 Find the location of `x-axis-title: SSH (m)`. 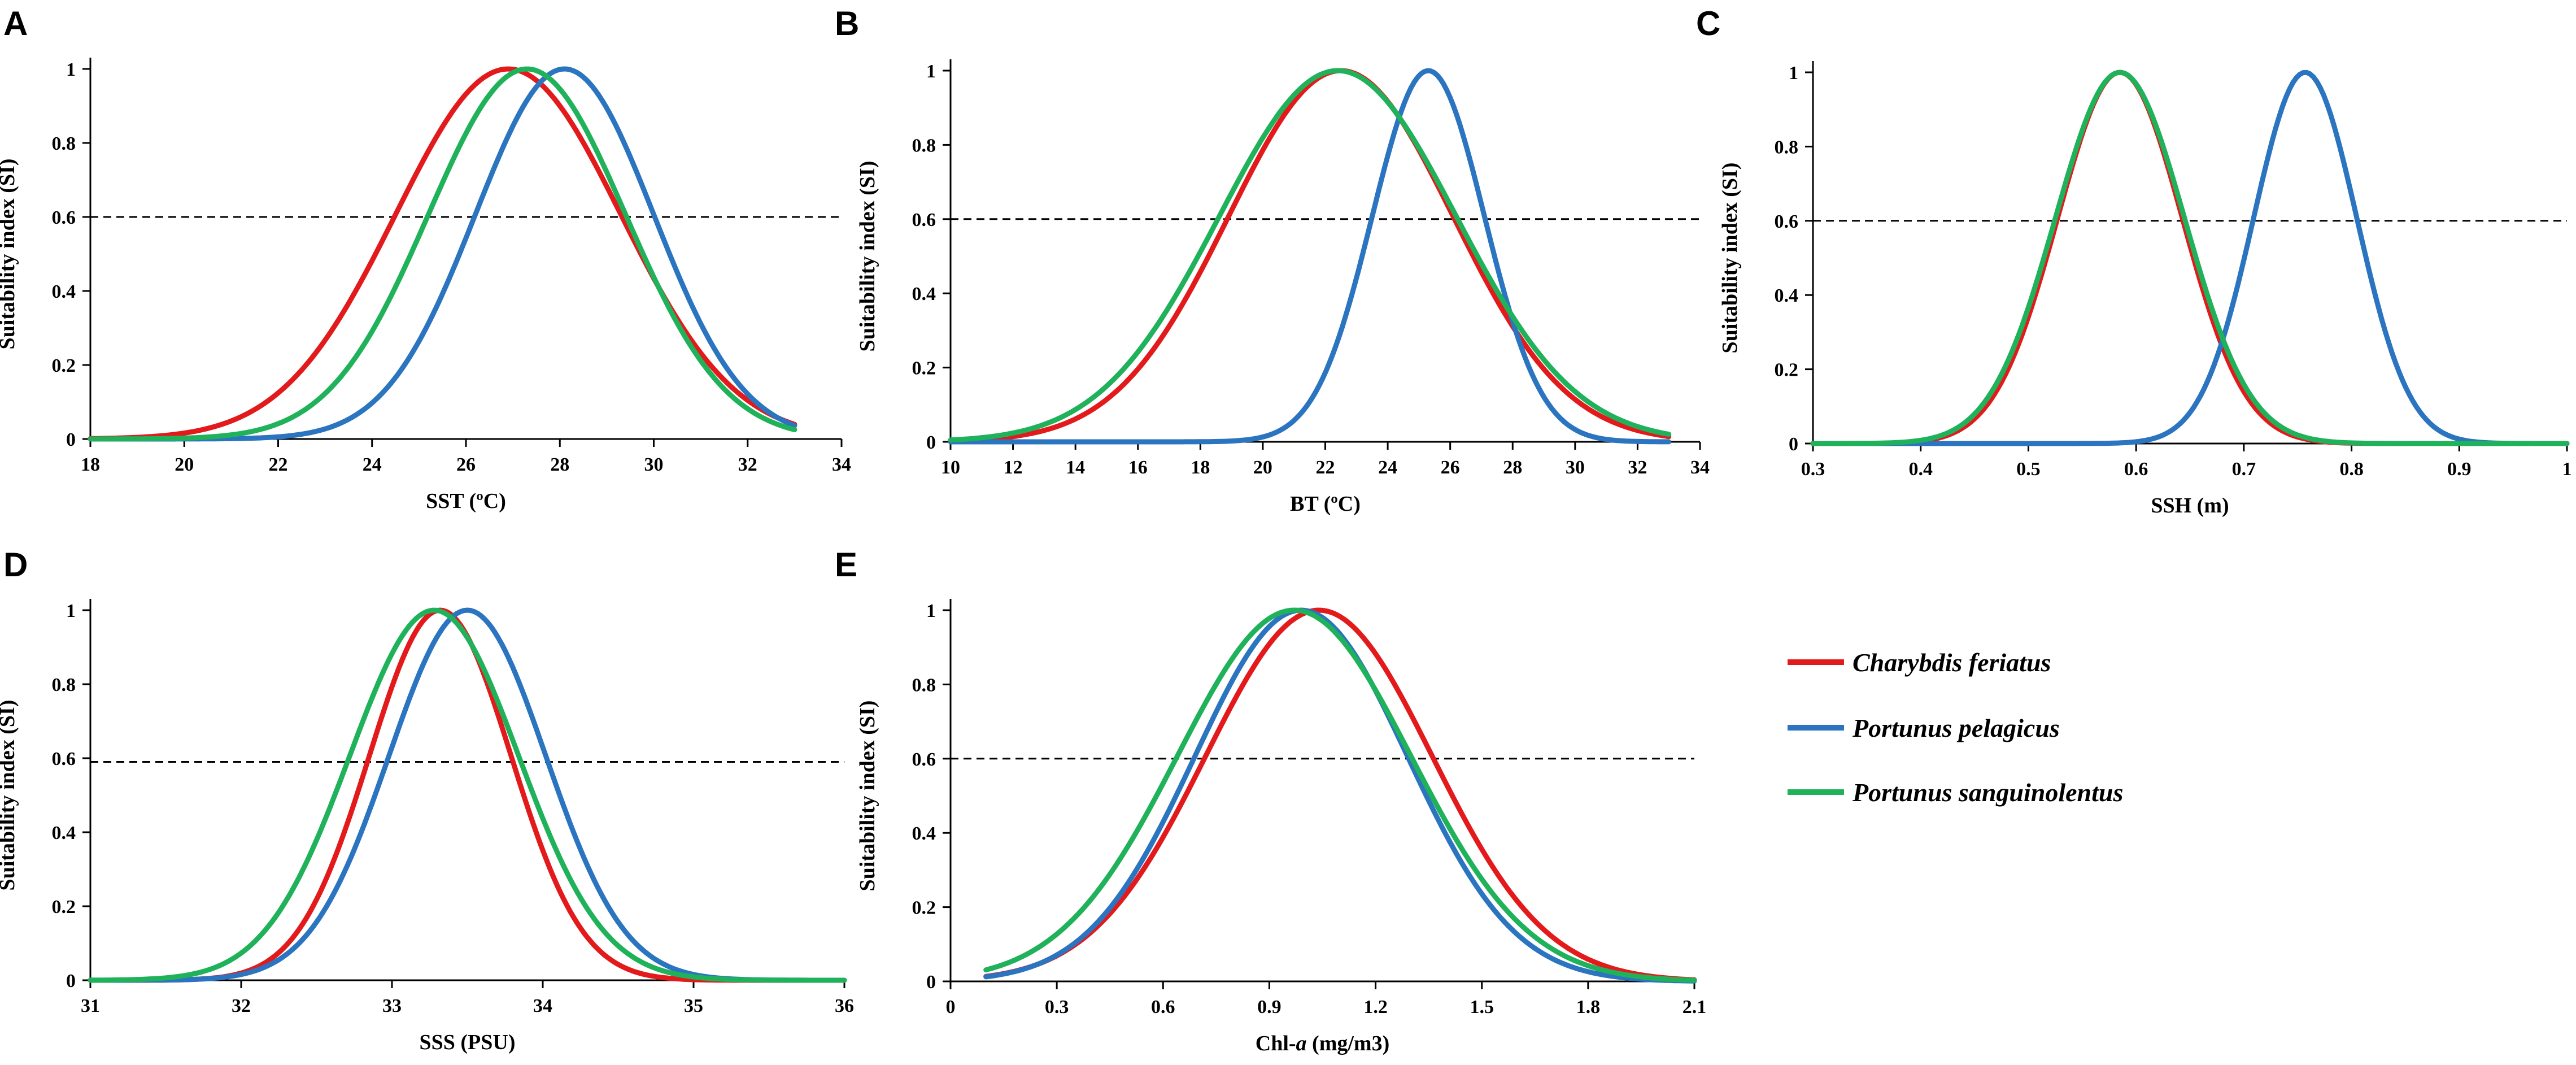

x-axis-title: SSH (m) is located at coordinates (2190, 506).